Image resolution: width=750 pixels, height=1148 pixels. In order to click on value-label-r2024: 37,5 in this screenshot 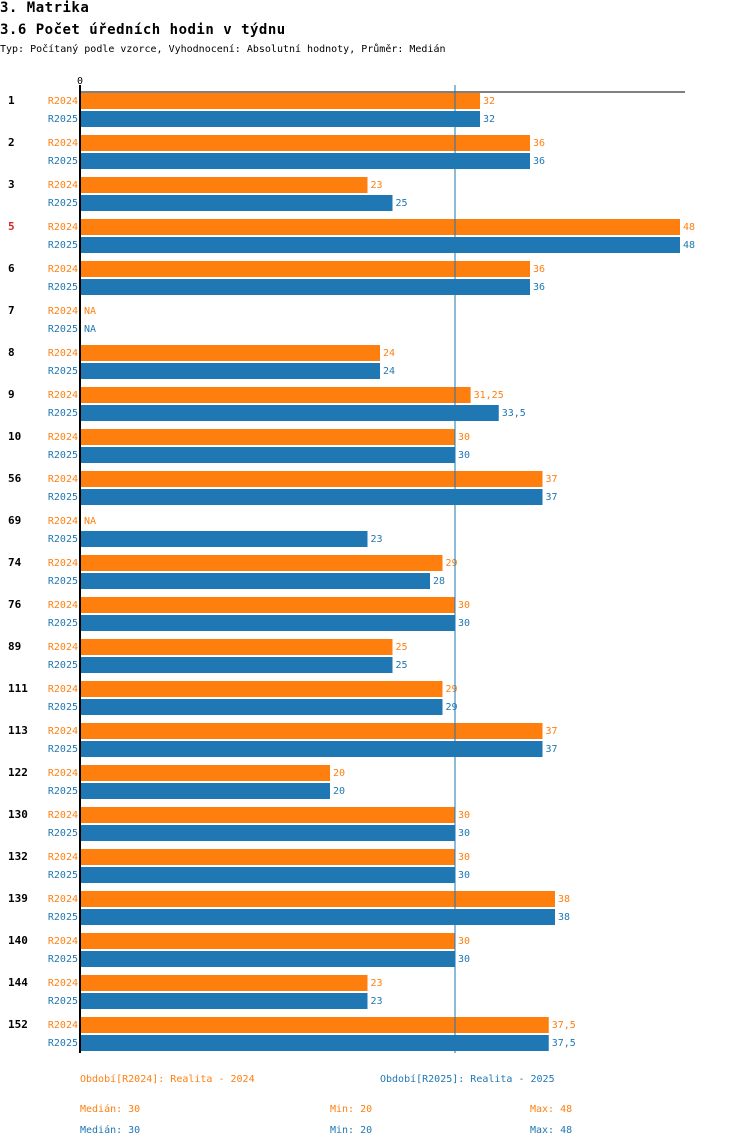, I will do `click(564, 1025)`.